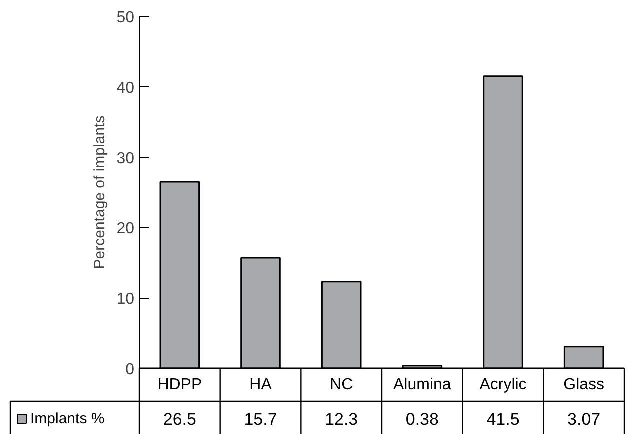  Describe the element at coordinates (125, 88) in the screenshot. I see `y-tick-label: 40` at that location.